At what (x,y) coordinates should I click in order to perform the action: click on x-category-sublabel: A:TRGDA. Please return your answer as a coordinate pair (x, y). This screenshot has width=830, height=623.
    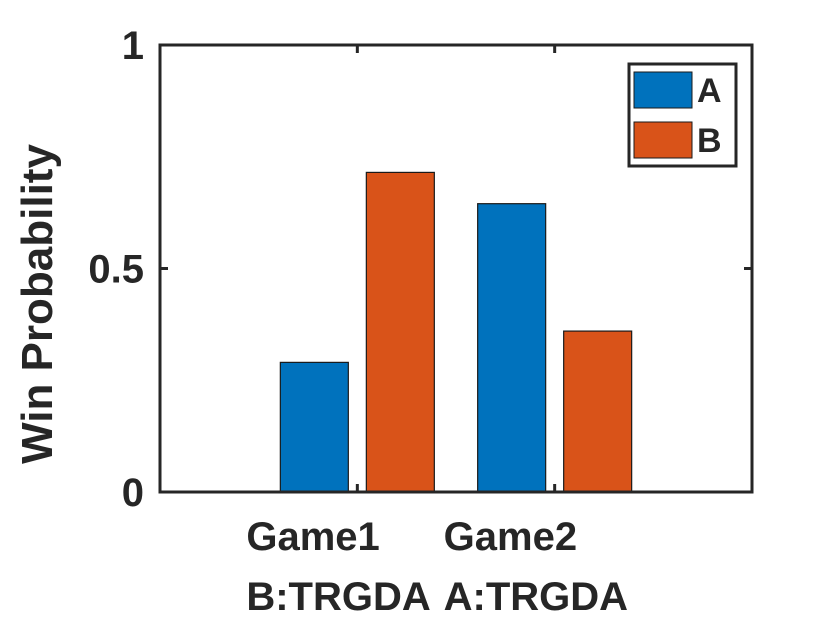
    Looking at the image, I should click on (536, 597).